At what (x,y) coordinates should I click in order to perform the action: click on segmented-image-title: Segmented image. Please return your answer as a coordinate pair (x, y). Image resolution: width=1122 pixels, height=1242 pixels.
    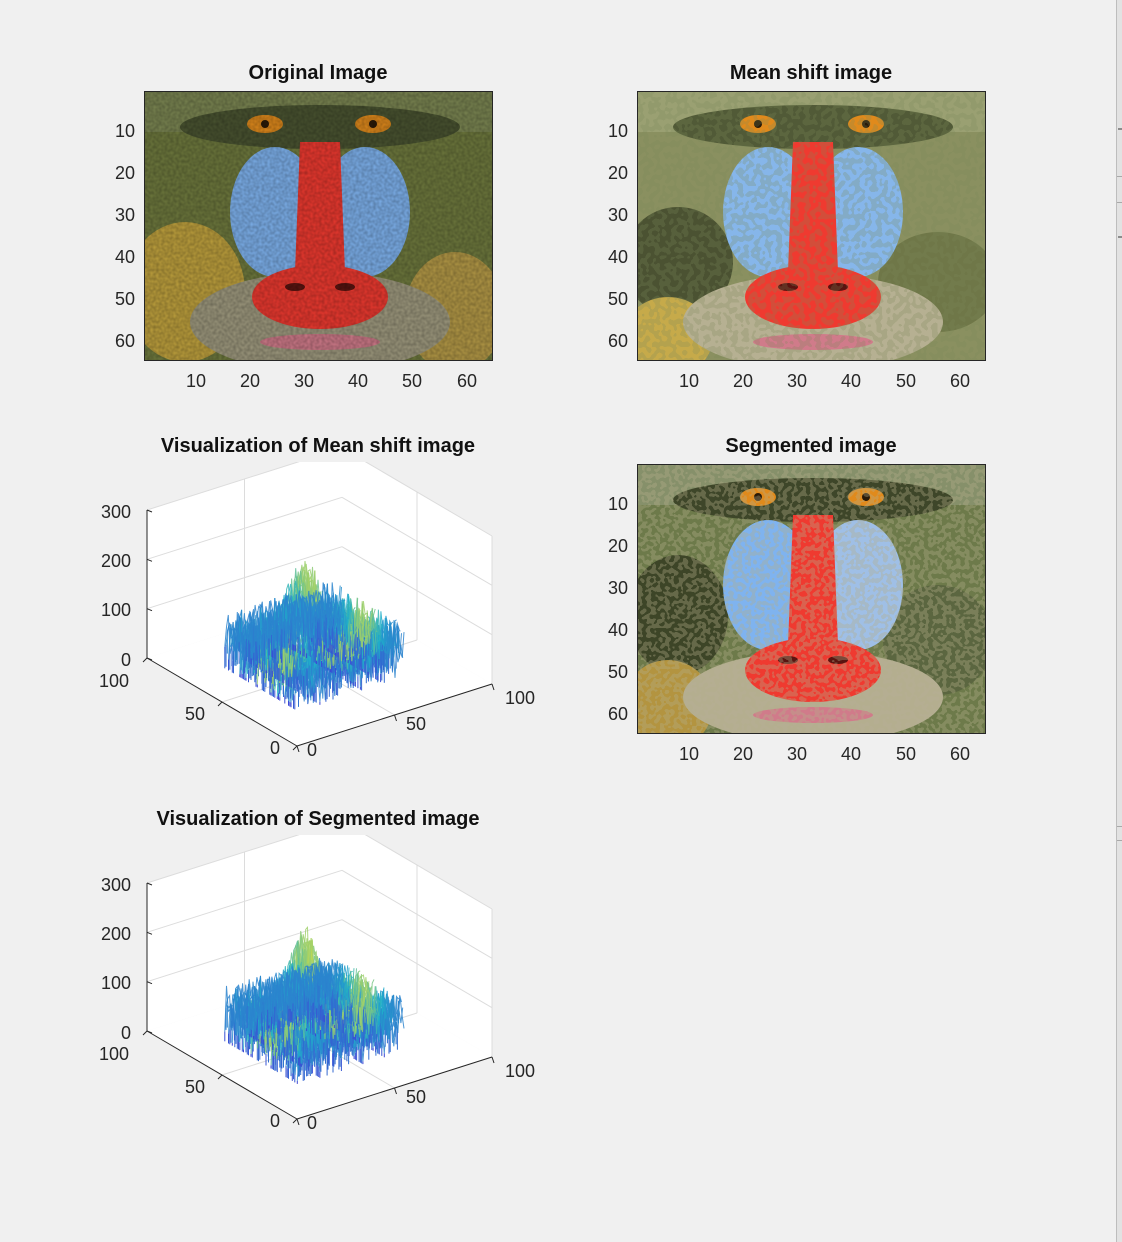
    Looking at the image, I should click on (811, 446).